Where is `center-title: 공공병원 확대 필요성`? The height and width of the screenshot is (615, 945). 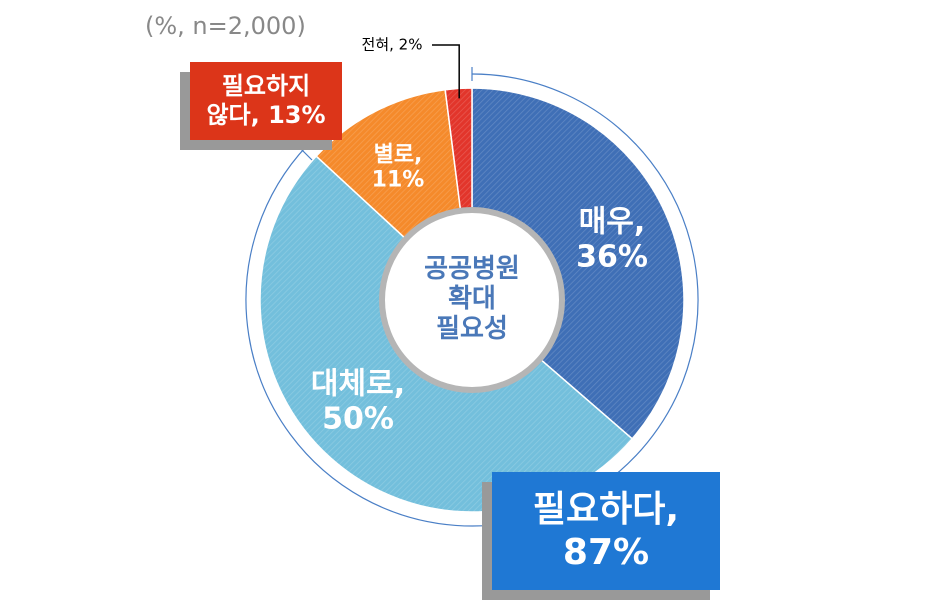
center-title: 공공병원 확대 필요성 is located at coordinates (472, 299).